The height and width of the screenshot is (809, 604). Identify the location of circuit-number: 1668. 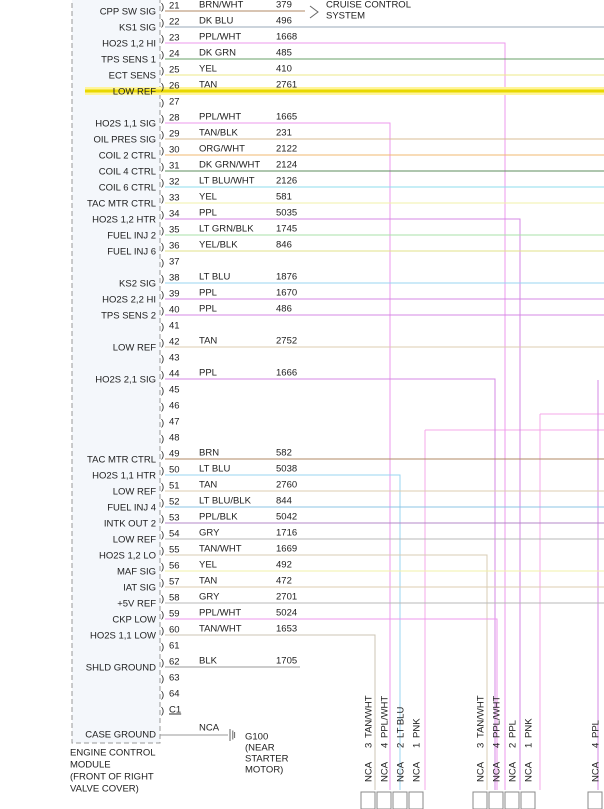
(286, 37).